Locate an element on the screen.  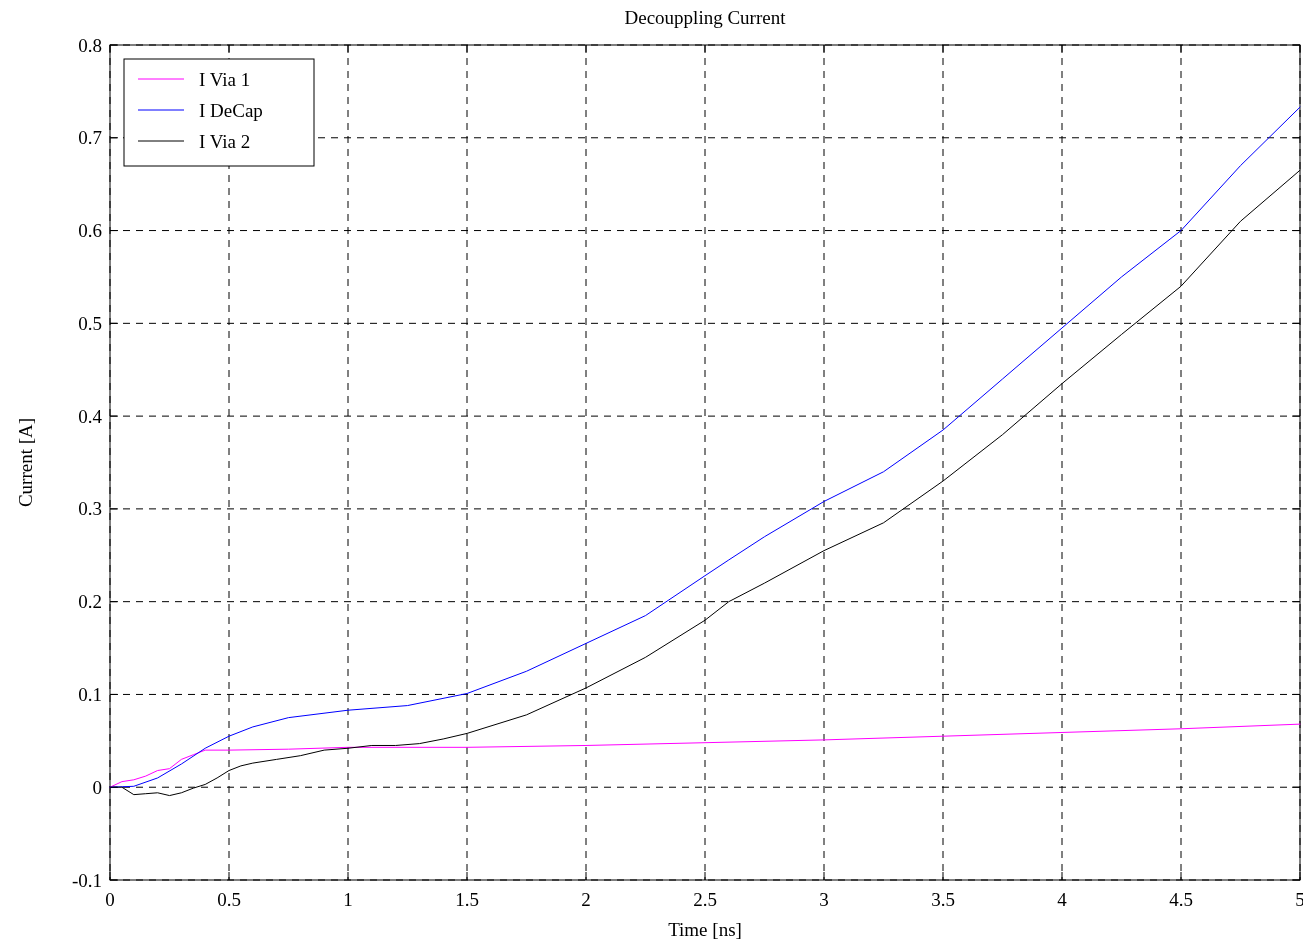
y-tick-label: 0.5 is located at coordinates (90, 323).